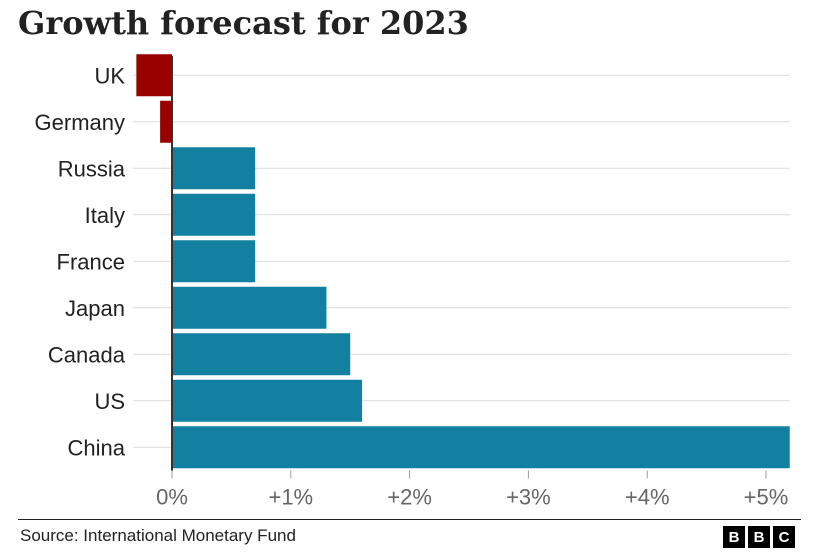 This screenshot has height=559, width=819. Describe the element at coordinates (766, 497) in the screenshot. I see `x-tick-label: +5%` at that location.